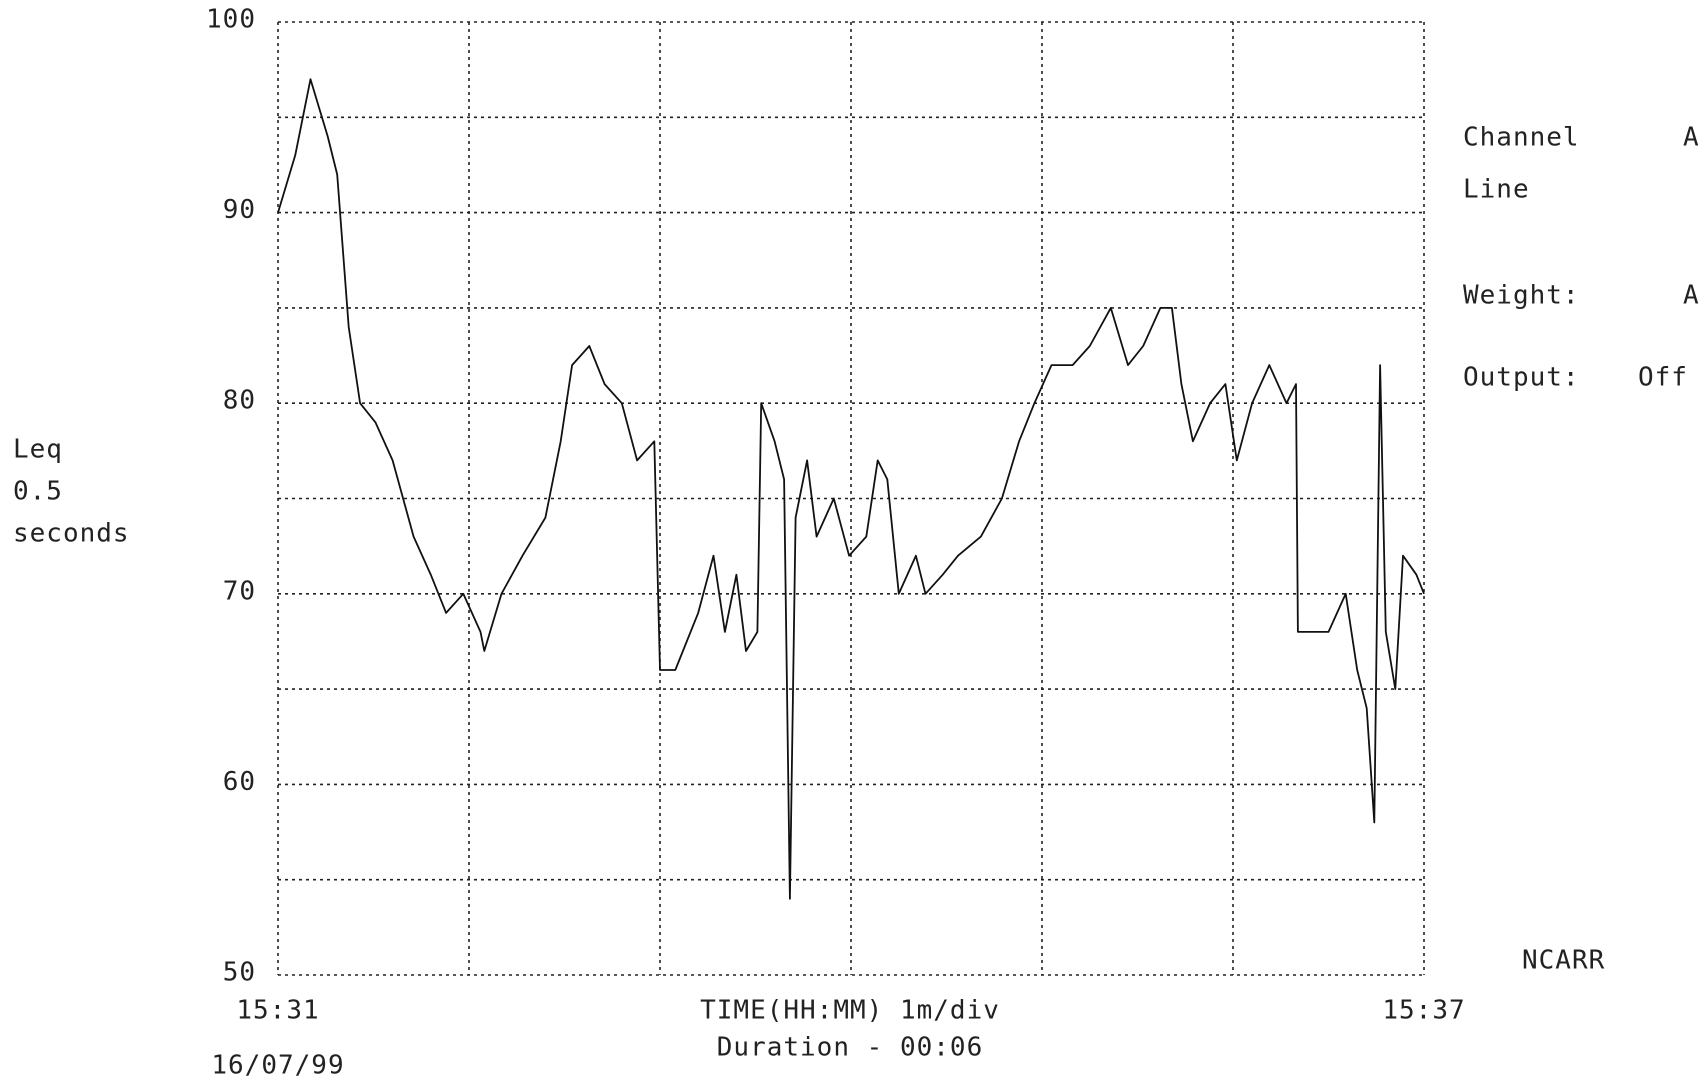  I want to click on x-tick-label: 15:31, so click(277, 1011).